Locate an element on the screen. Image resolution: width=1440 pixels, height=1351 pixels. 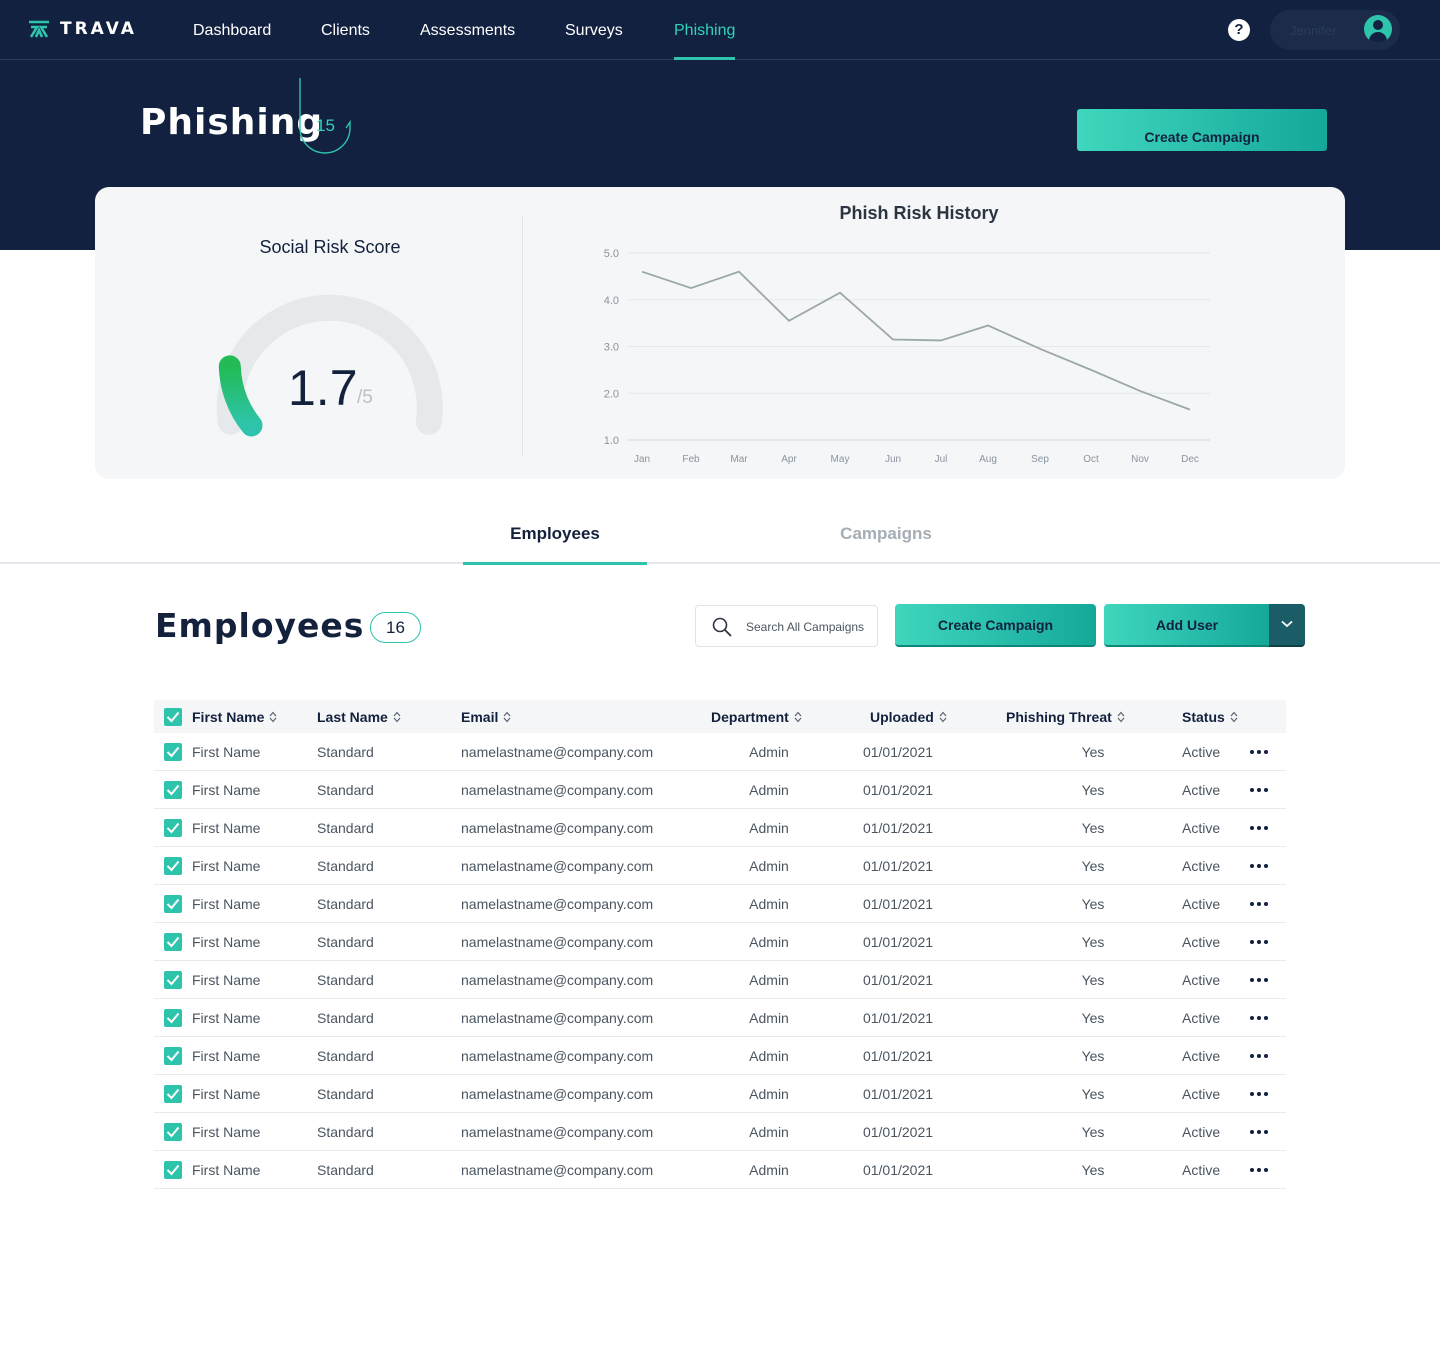
tab-bar: Employees Campaigns is located at coordinates (720, 537).